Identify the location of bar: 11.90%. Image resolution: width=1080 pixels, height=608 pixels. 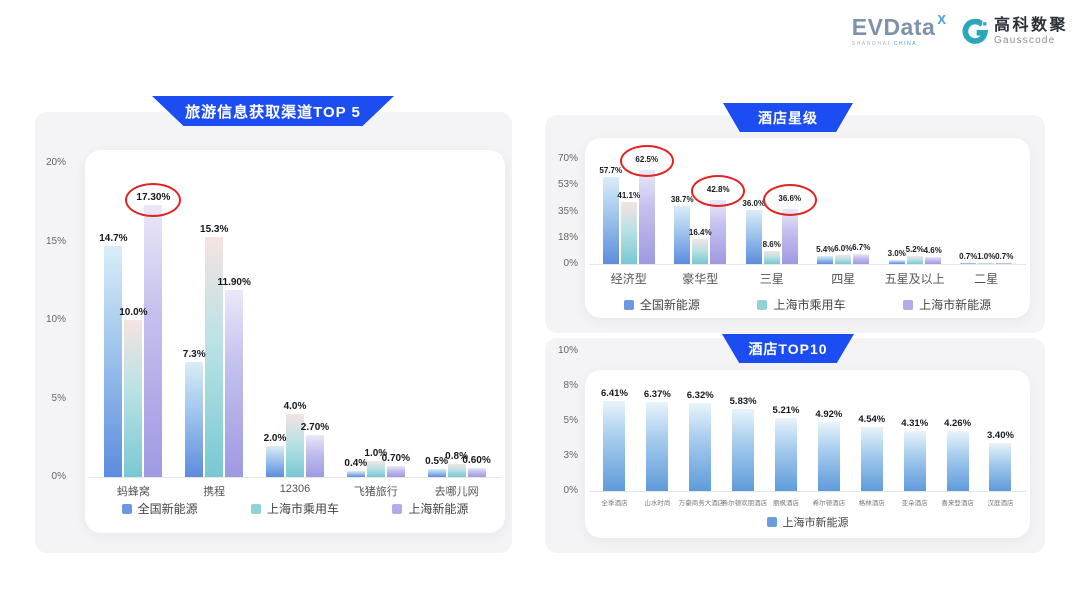
(234, 377).